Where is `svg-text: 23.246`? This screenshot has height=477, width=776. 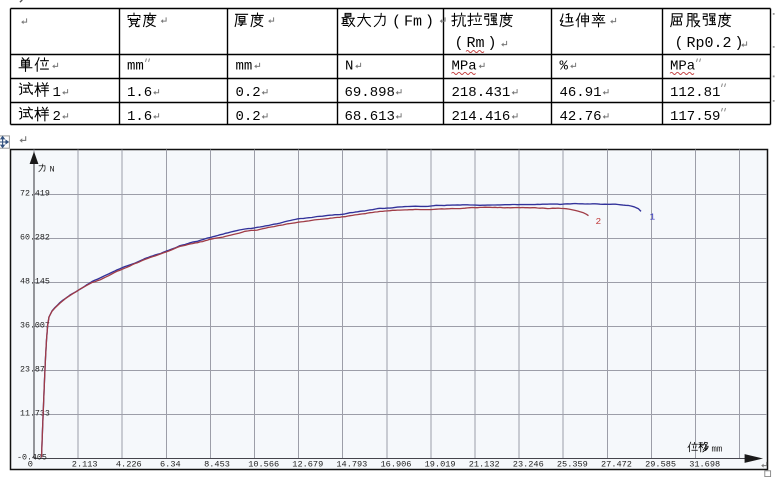 svg-text: 23.246 is located at coordinates (528, 465).